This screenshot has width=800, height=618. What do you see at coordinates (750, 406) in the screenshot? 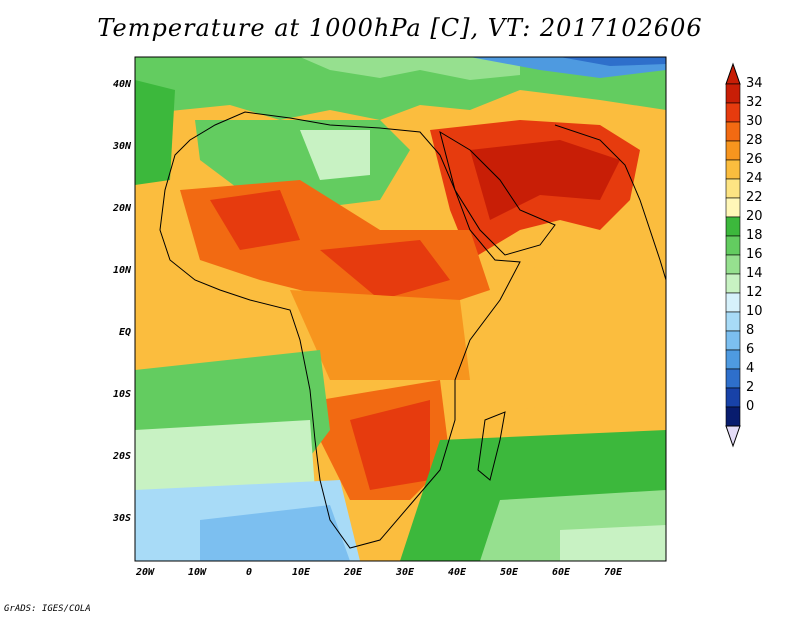
I see `colorbar-label: 0` at bounding box center [750, 406].